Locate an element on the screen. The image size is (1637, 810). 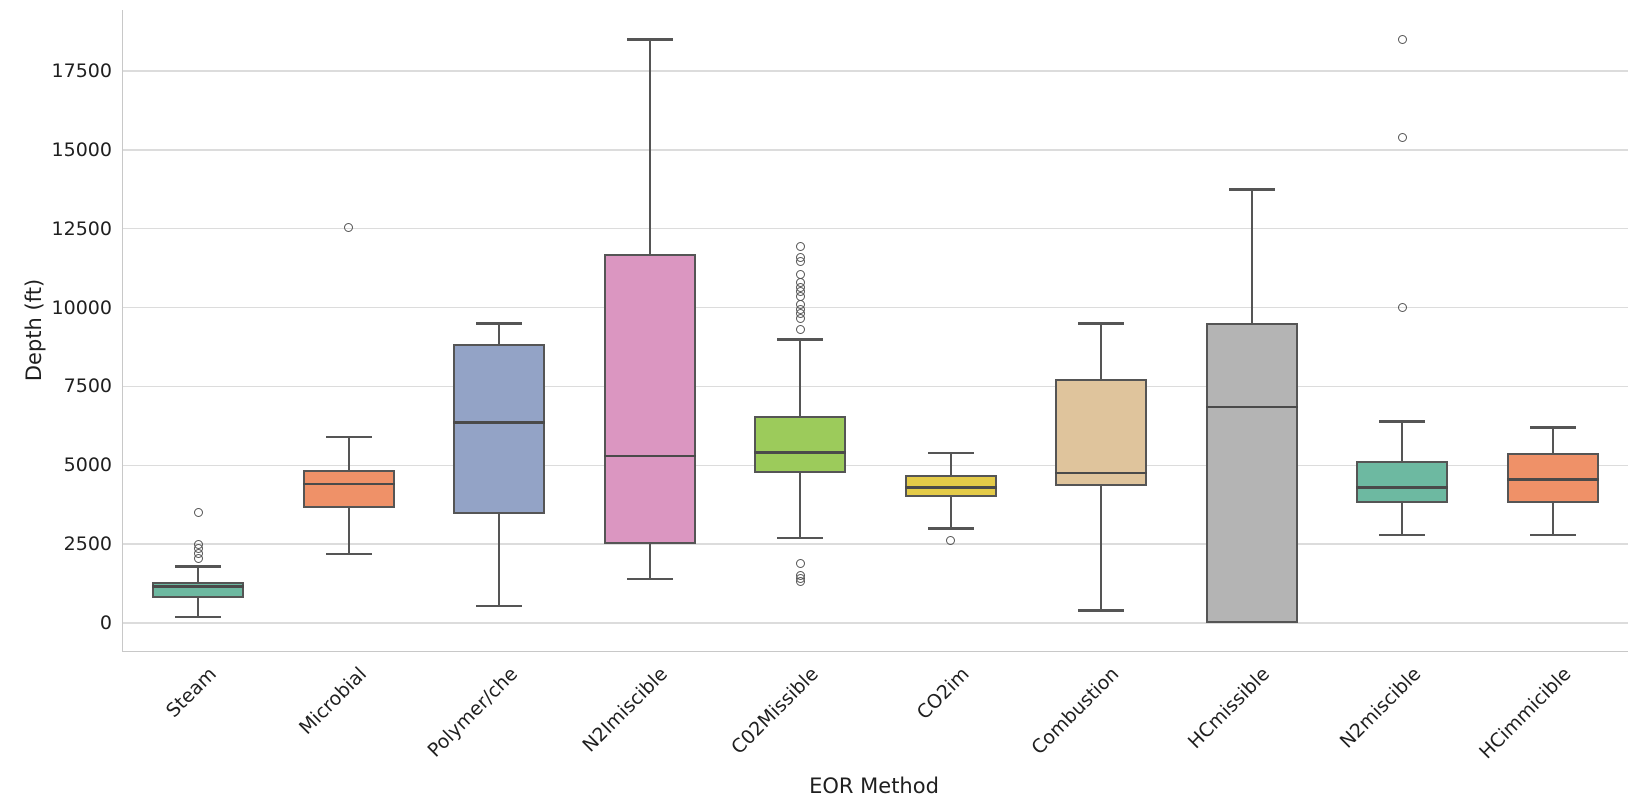
median-hcimmicible is located at coordinates (1552, 479).